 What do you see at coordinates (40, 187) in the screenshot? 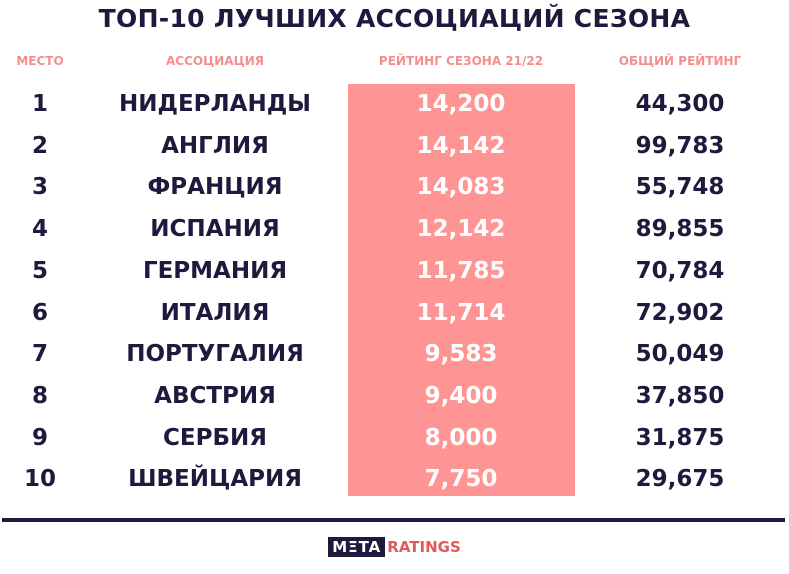
I see `rank: 3` at bounding box center [40, 187].